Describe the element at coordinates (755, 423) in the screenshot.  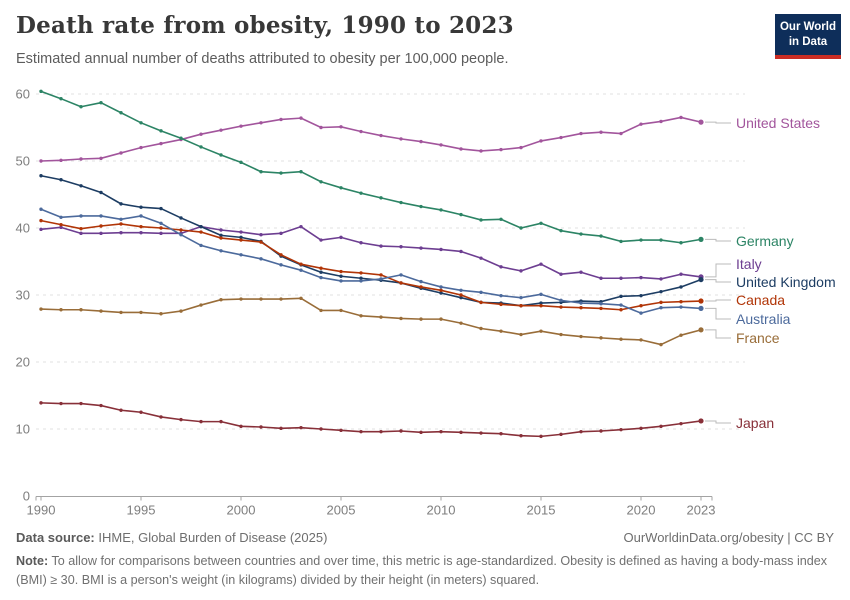
I see `legend-label-japan: Japan` at that location.